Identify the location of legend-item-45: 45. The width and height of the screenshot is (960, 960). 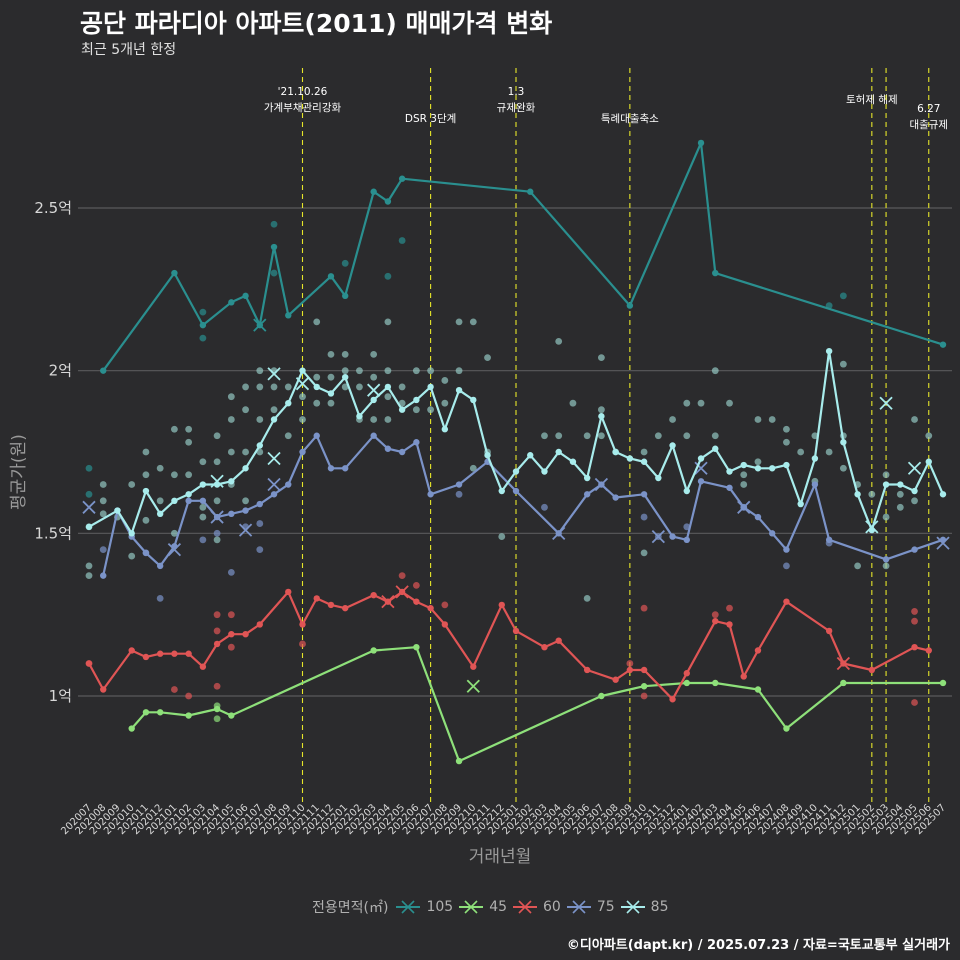
(483, 907).